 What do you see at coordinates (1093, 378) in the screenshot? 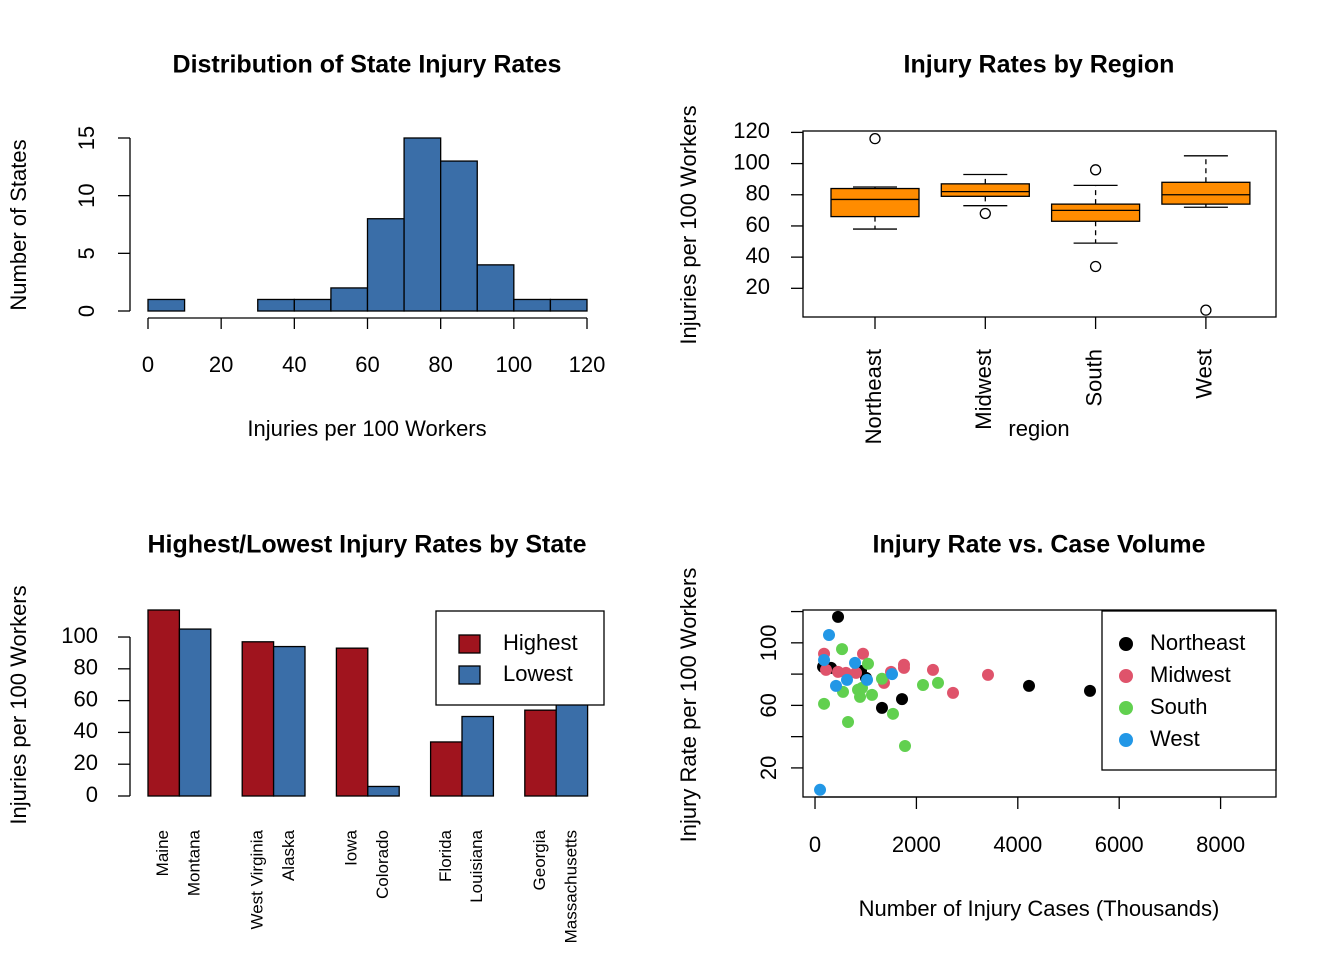
I see `x-tick-label: South` at bounding box center [1093, 378].